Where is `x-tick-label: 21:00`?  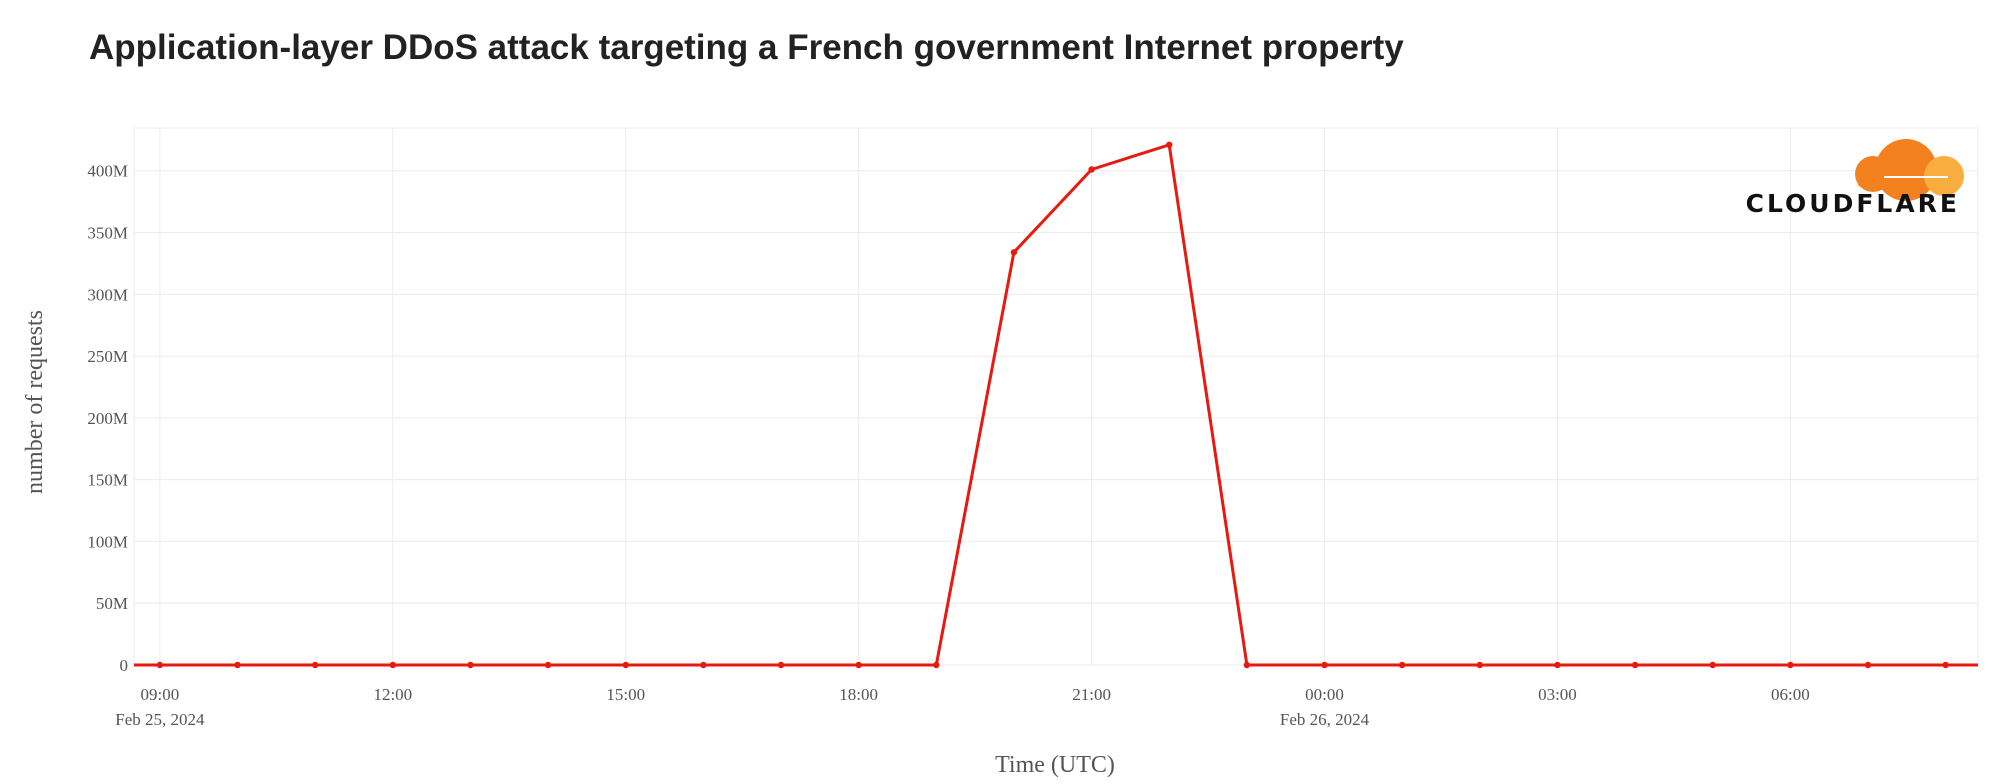 x-tick-label: 21:00 is located at coordinates (1091, 694).